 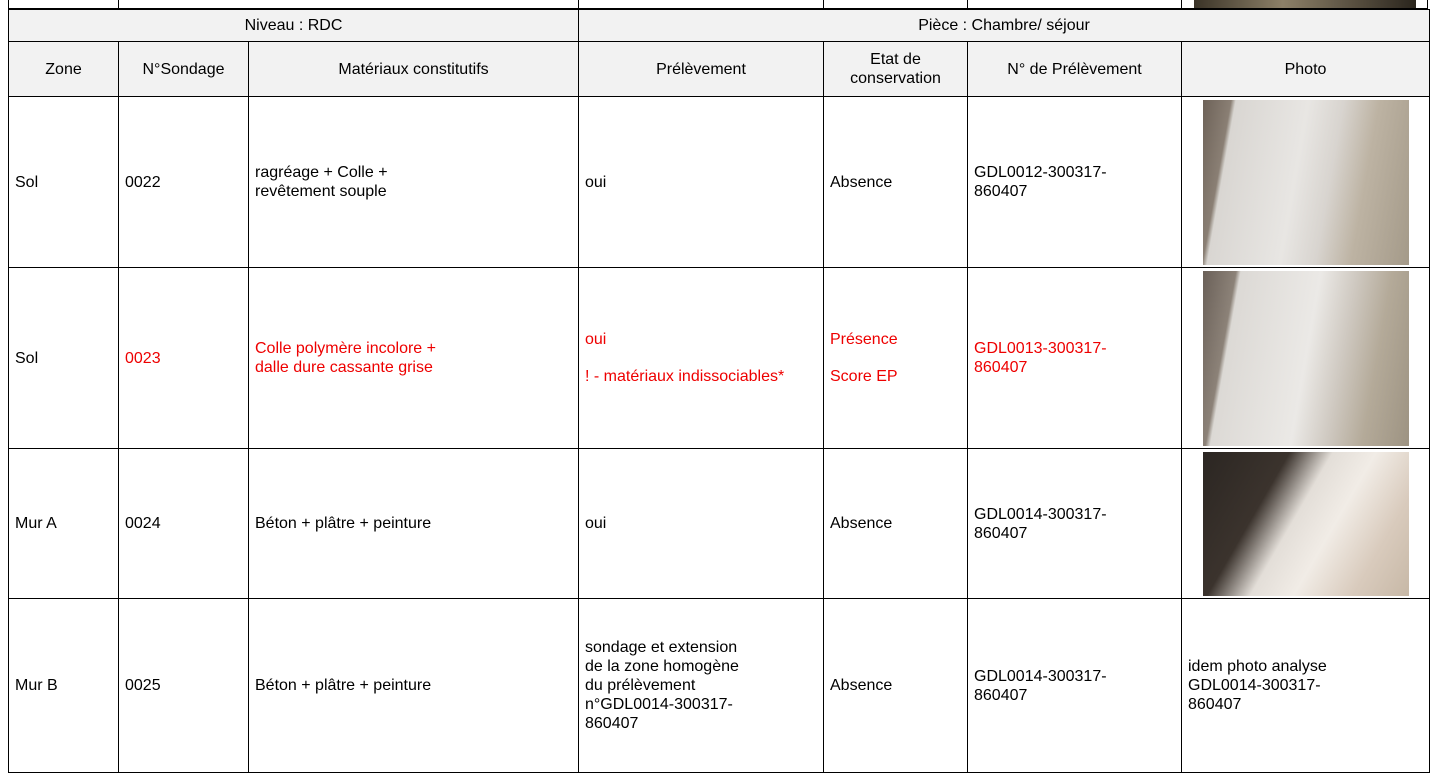 What do you see at coordinates (895, 69) in the screenshot?
I see `column-header: Etat de conservation` at bounding box center [895, 69].